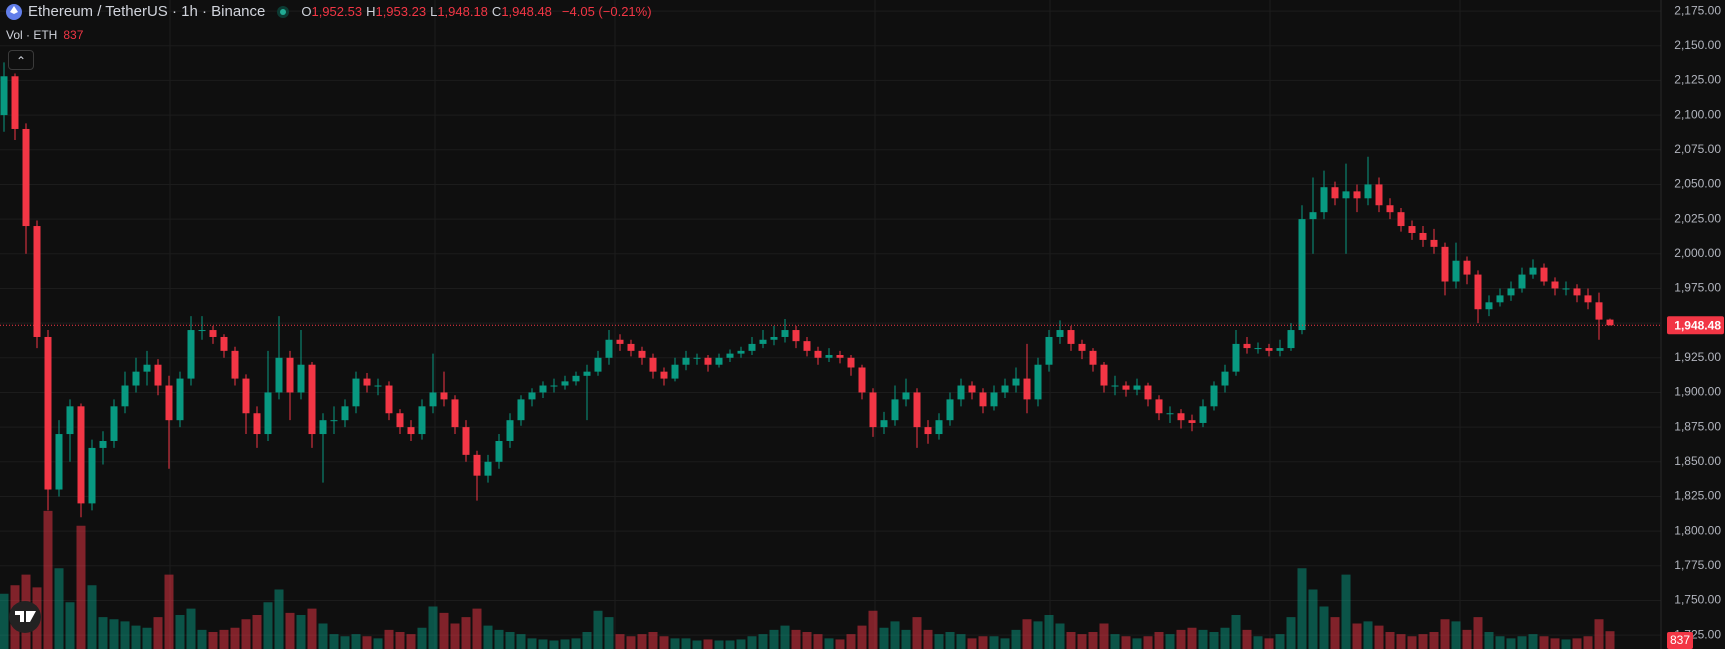  I want to click on y-tick-label: 1,900.00, so click(1697, 392).